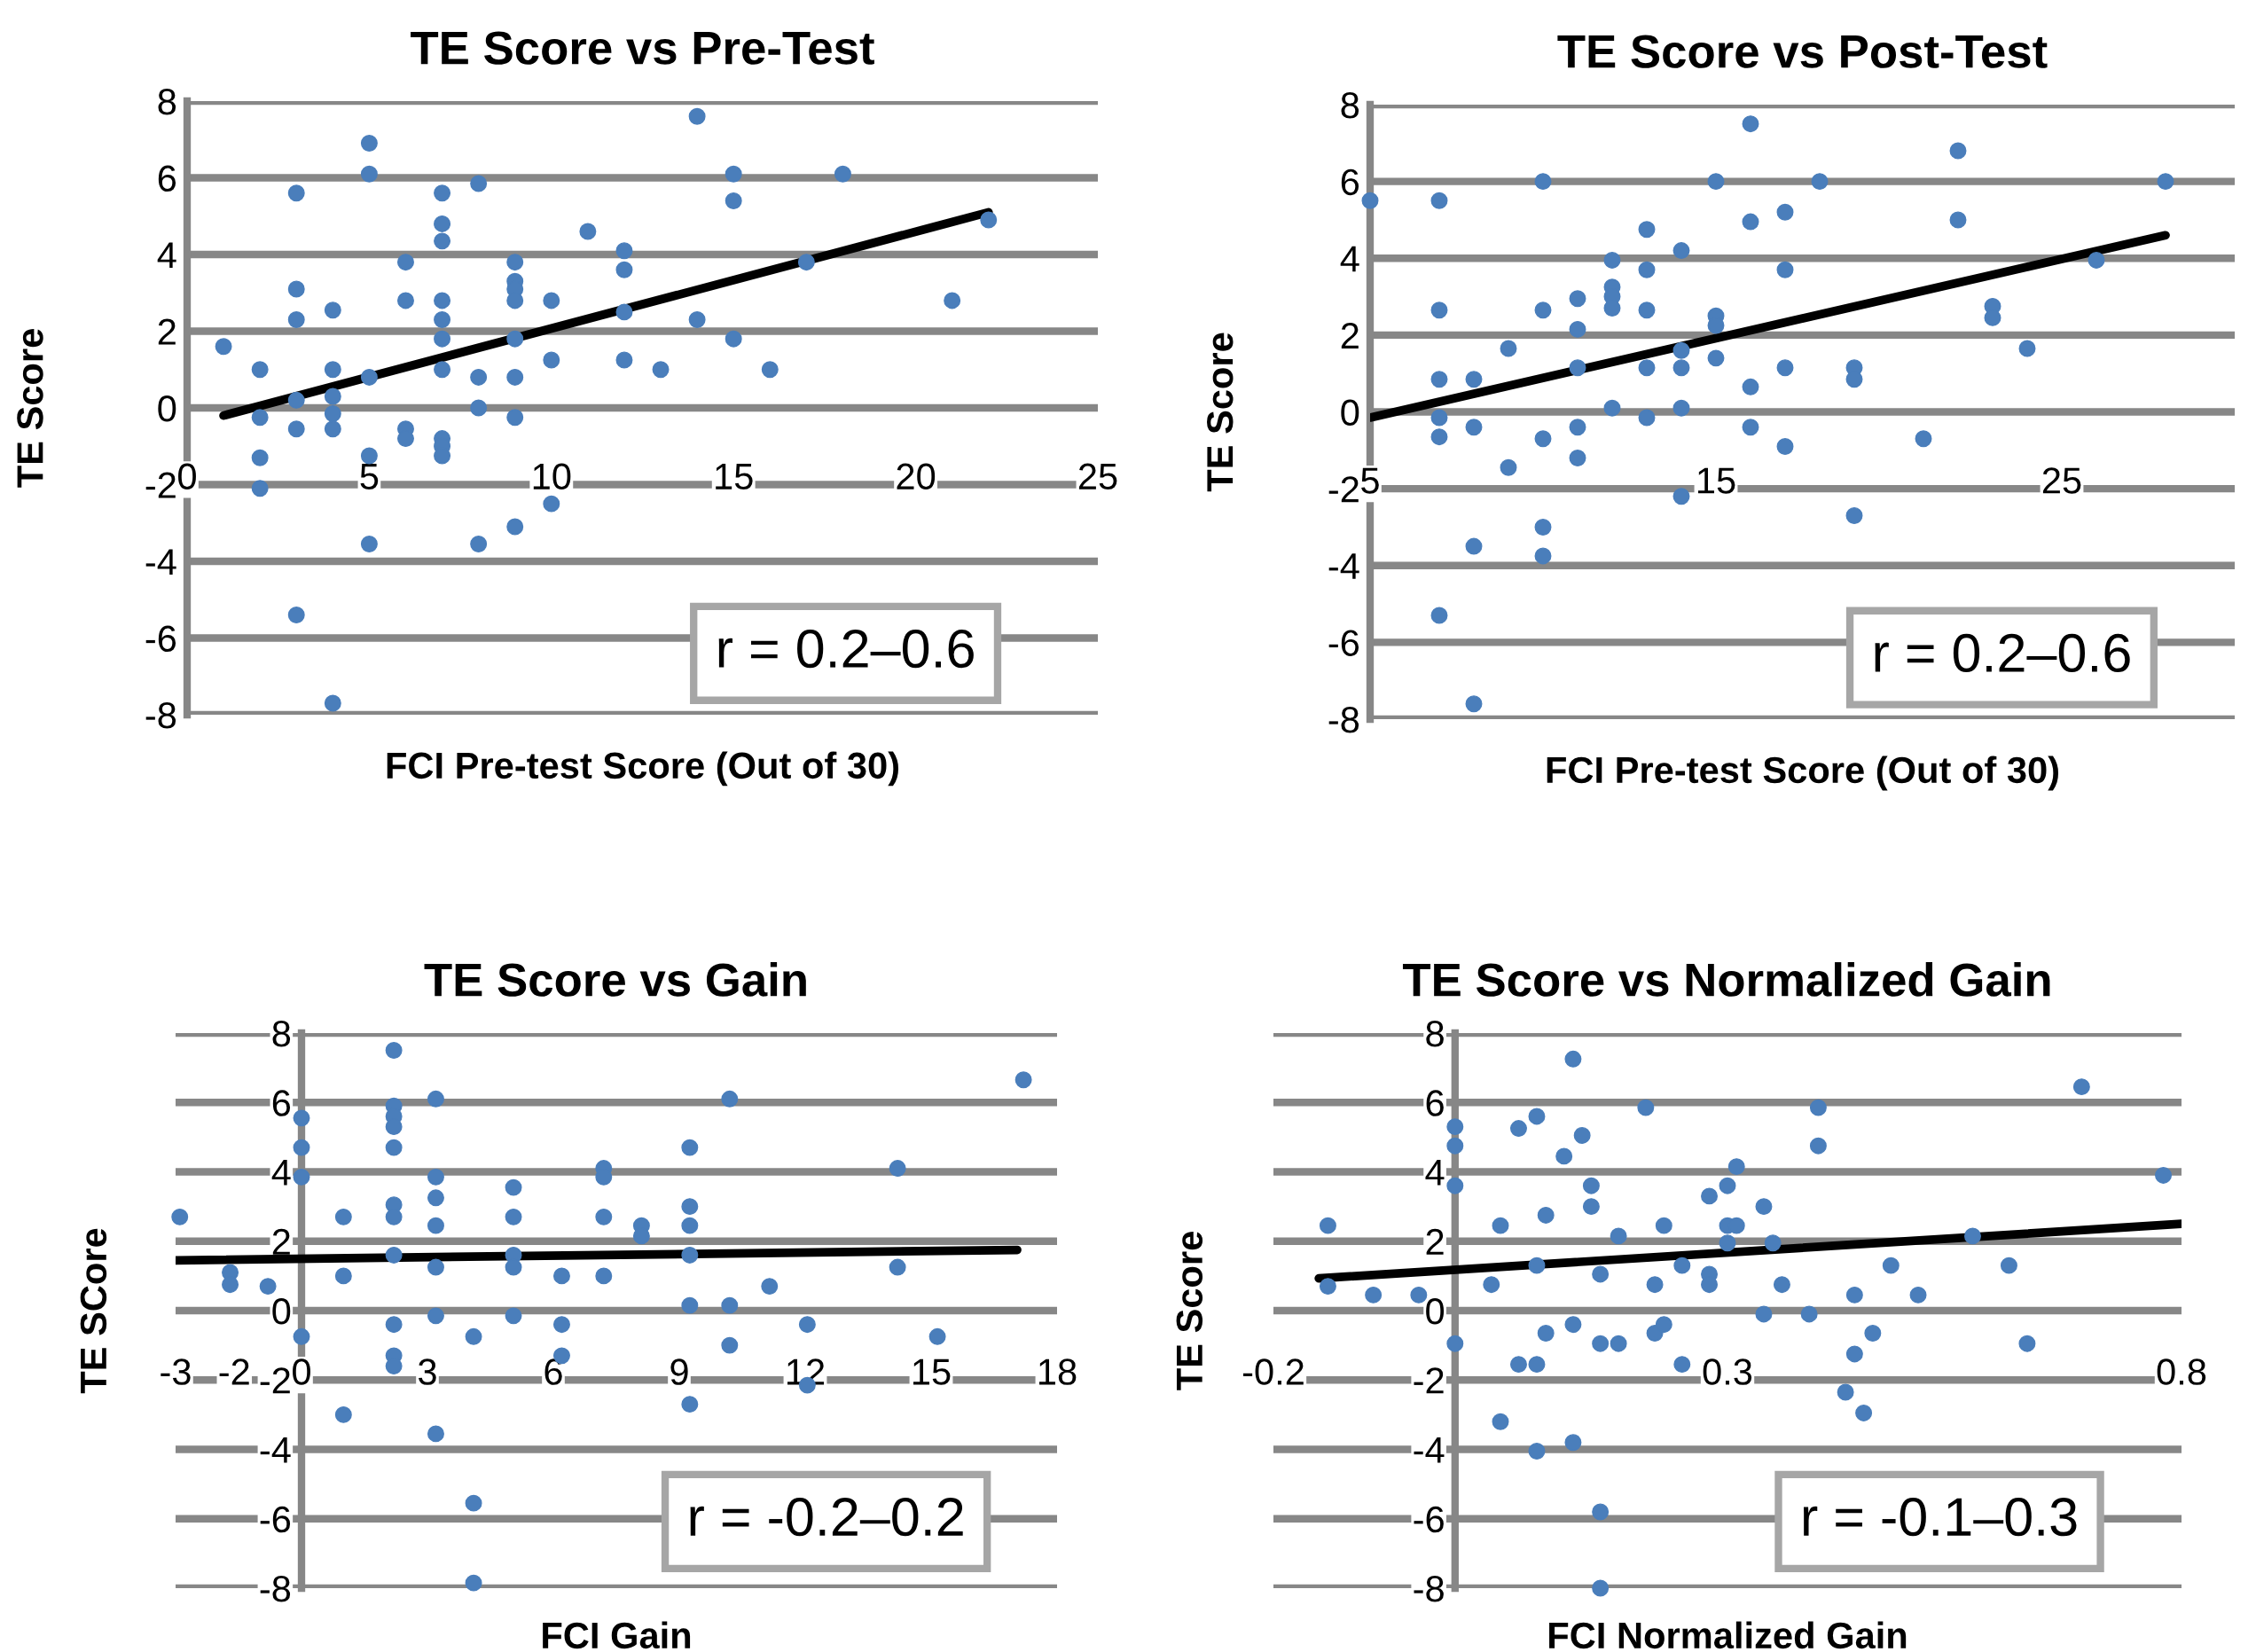 This screenshot has width=2256, height=1652. What do you see at coordinates (642, 48) in the screenshot?
I see `chart-title: TE Score vs Pre-Test` at bounding box center [642, 48].